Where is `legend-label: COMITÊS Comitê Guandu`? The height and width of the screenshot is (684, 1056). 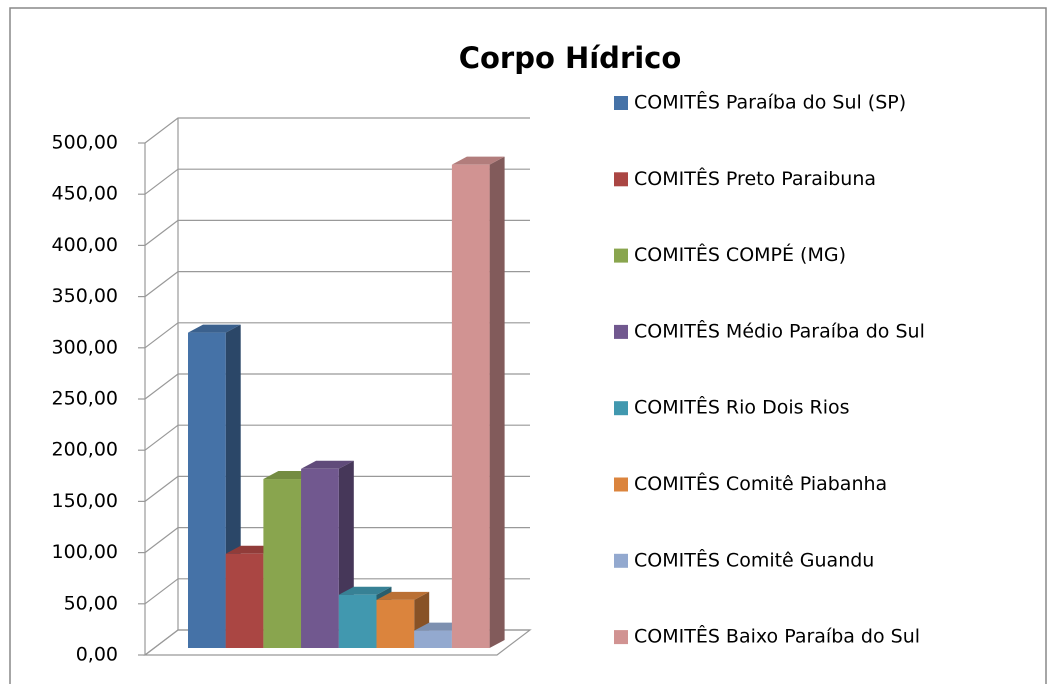 legend-label: COMITÊS Comitê Guandu is located at coordinates (754, 559).